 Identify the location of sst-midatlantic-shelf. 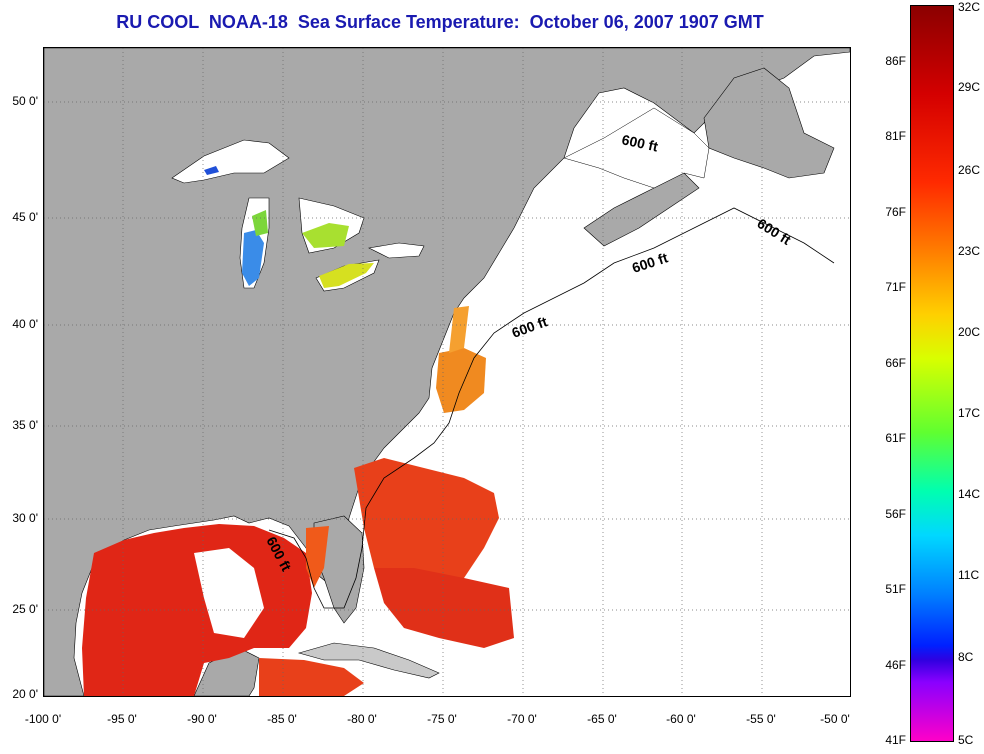
(459, 329).